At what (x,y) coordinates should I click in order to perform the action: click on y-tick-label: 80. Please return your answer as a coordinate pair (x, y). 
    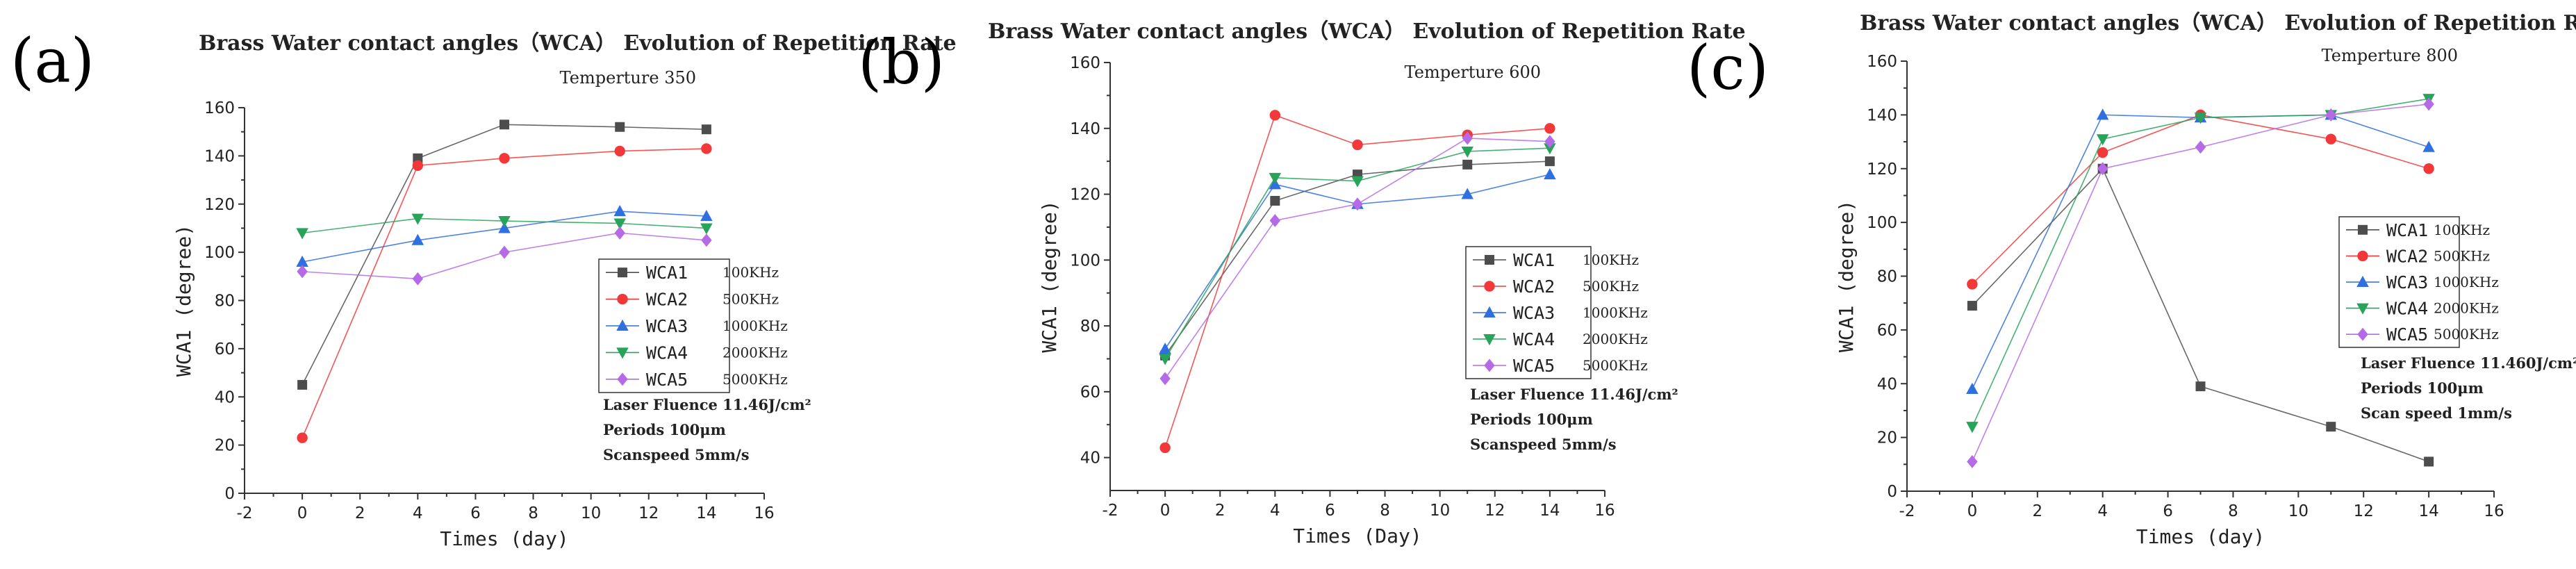
    Looking at the image, I should click on (1090, 327).